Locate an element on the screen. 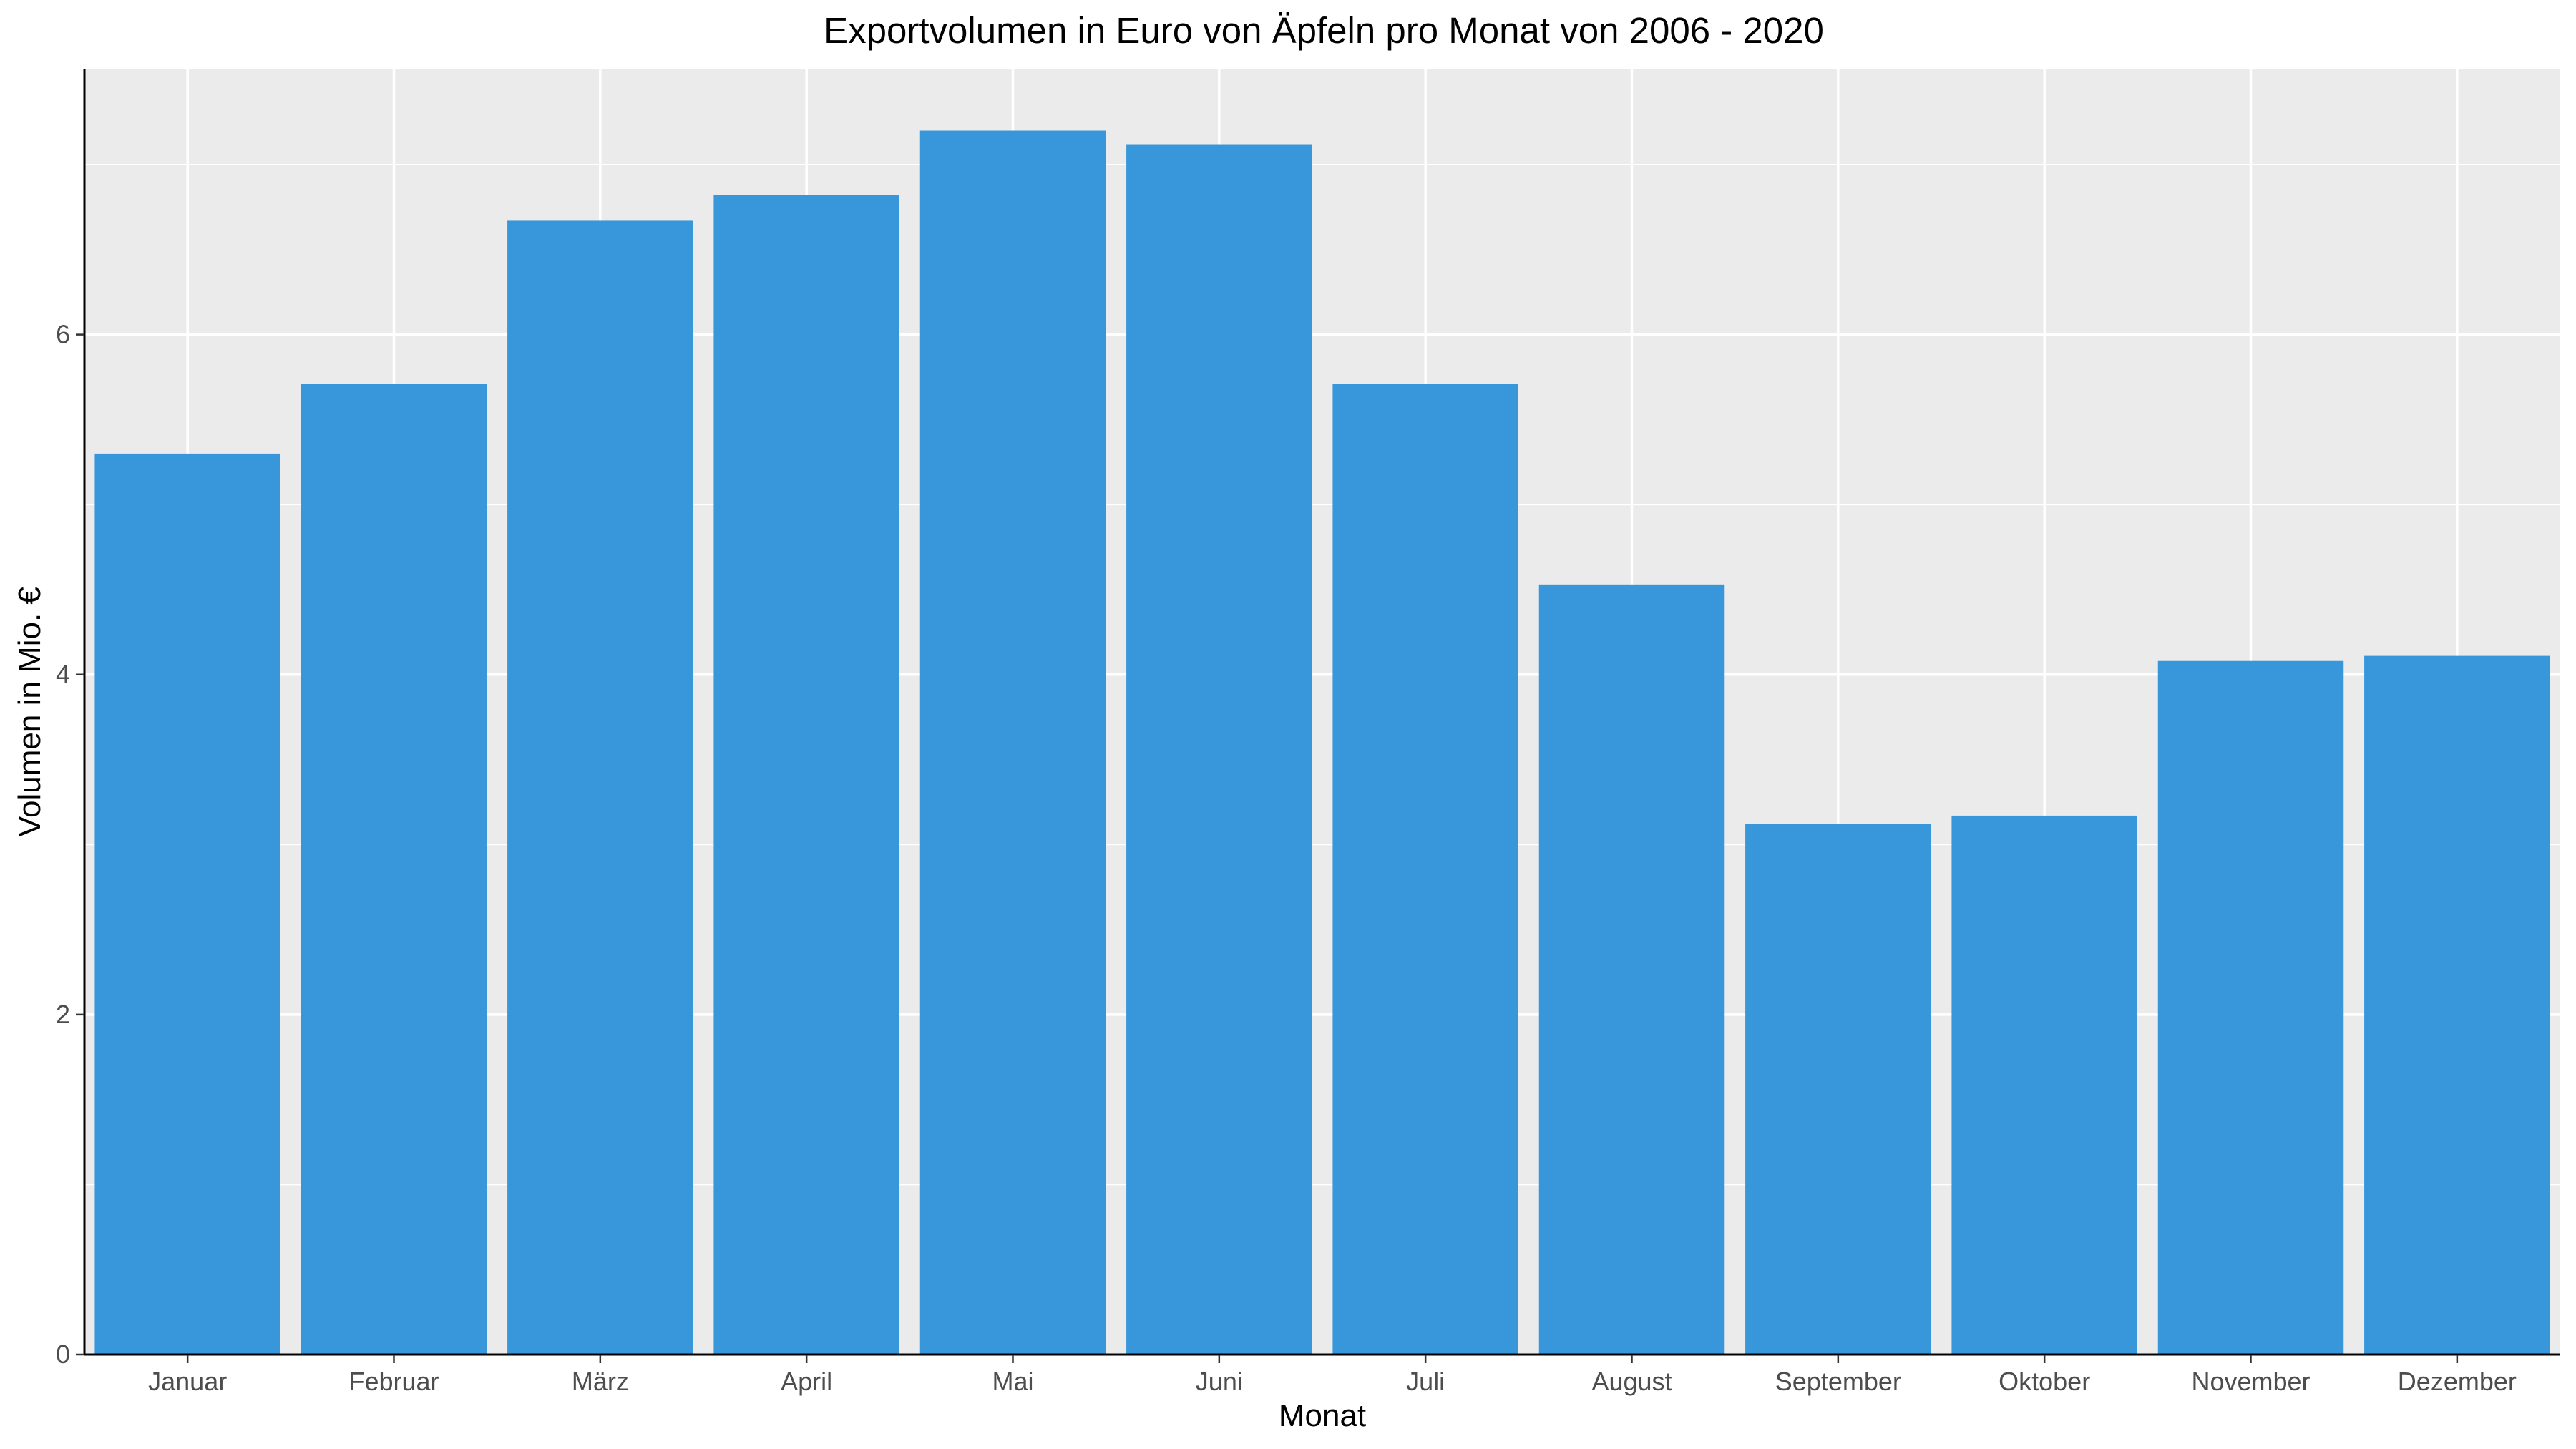 This screenshot has height=1449, width=2576. bar-juli is located at coordinates (1425, 869).